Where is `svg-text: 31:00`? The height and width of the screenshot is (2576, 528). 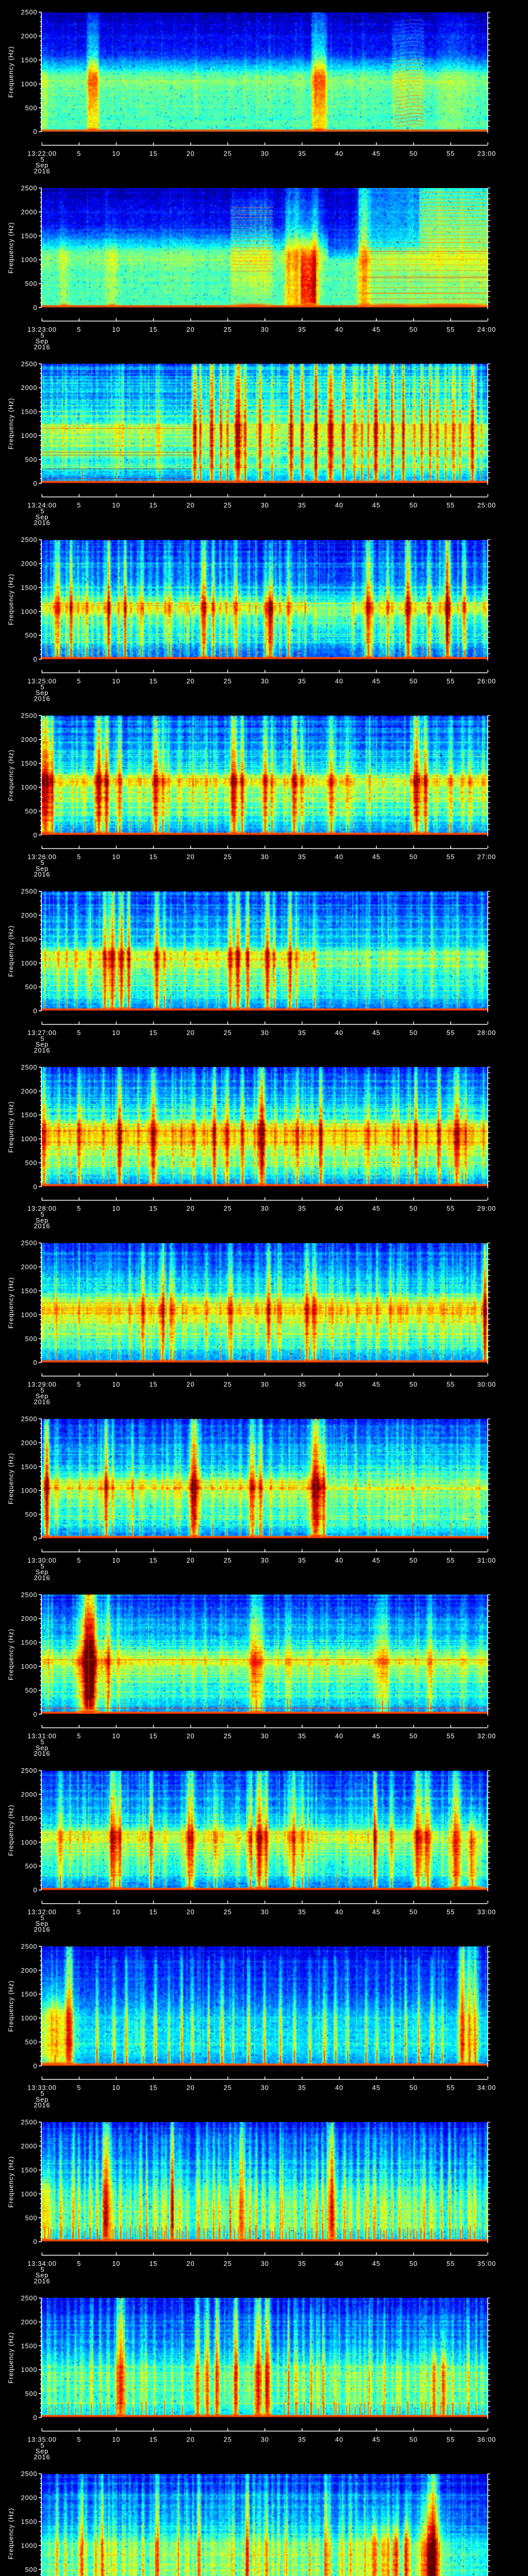
svg-text: 31:00 is located at coordinates (486, 1560).